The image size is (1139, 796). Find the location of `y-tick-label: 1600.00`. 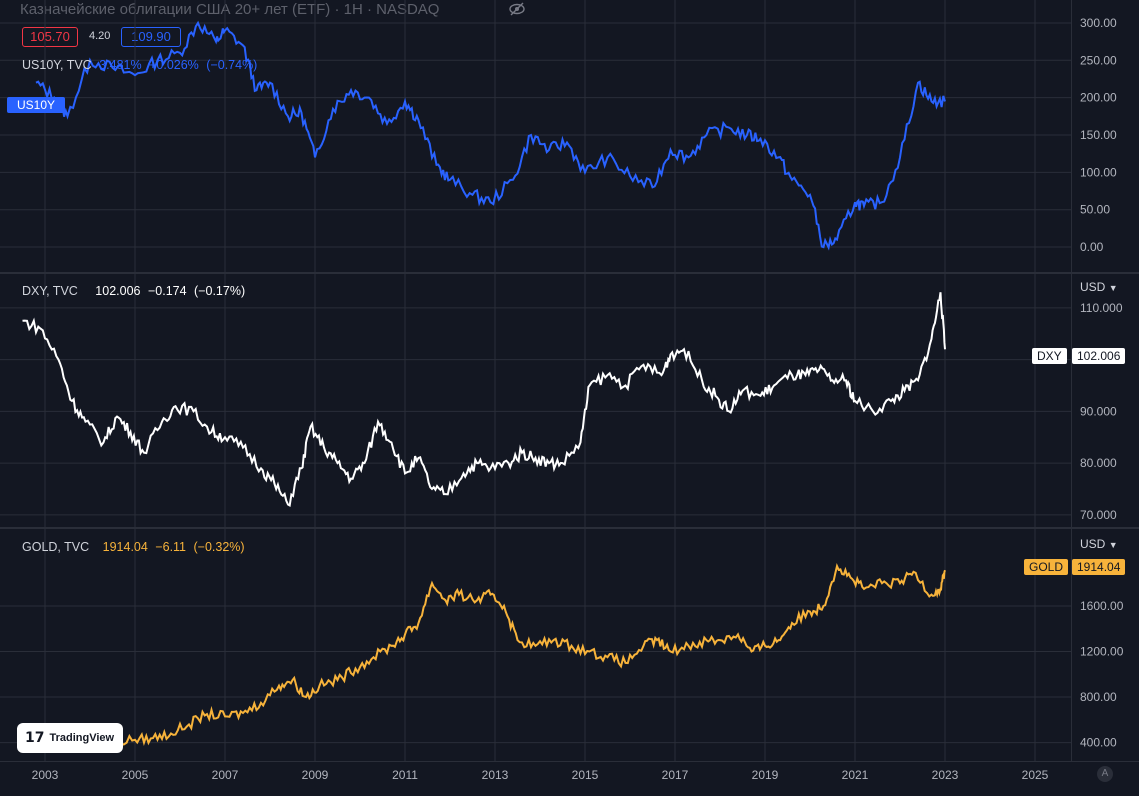

y-tick-label: 1600.00 is located at coordinates (1102, 606).